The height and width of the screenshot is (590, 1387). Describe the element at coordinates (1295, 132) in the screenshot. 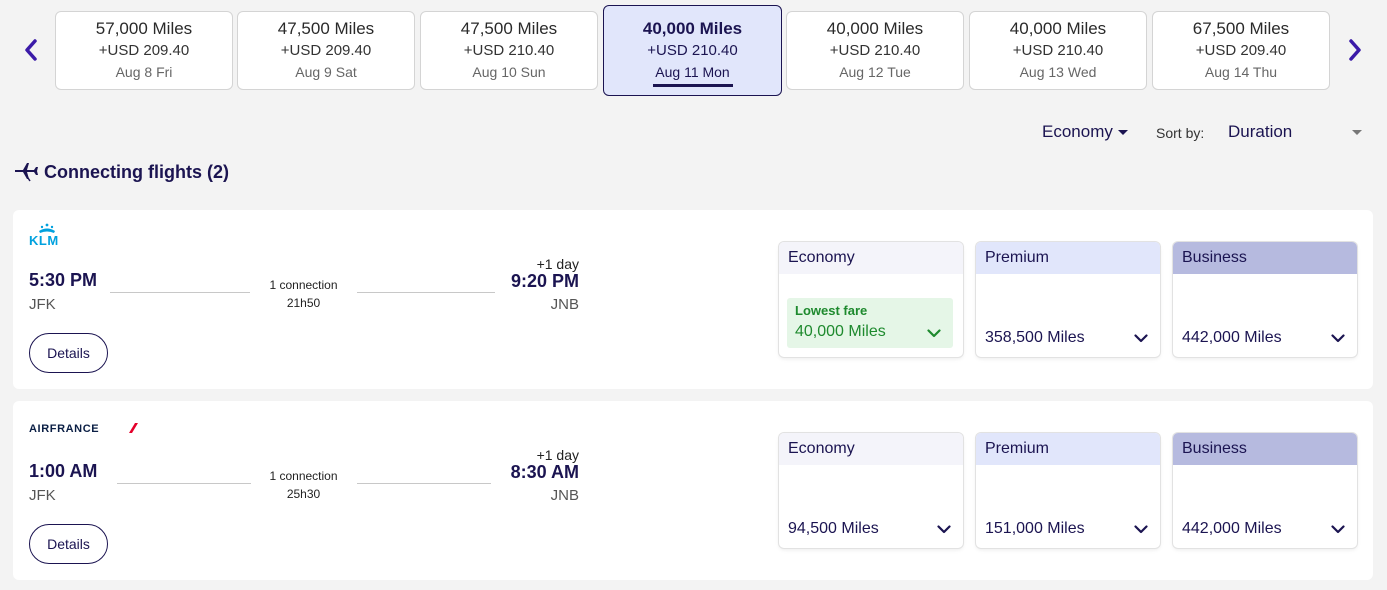

I see `sort-dropdown: Duration` at that location.